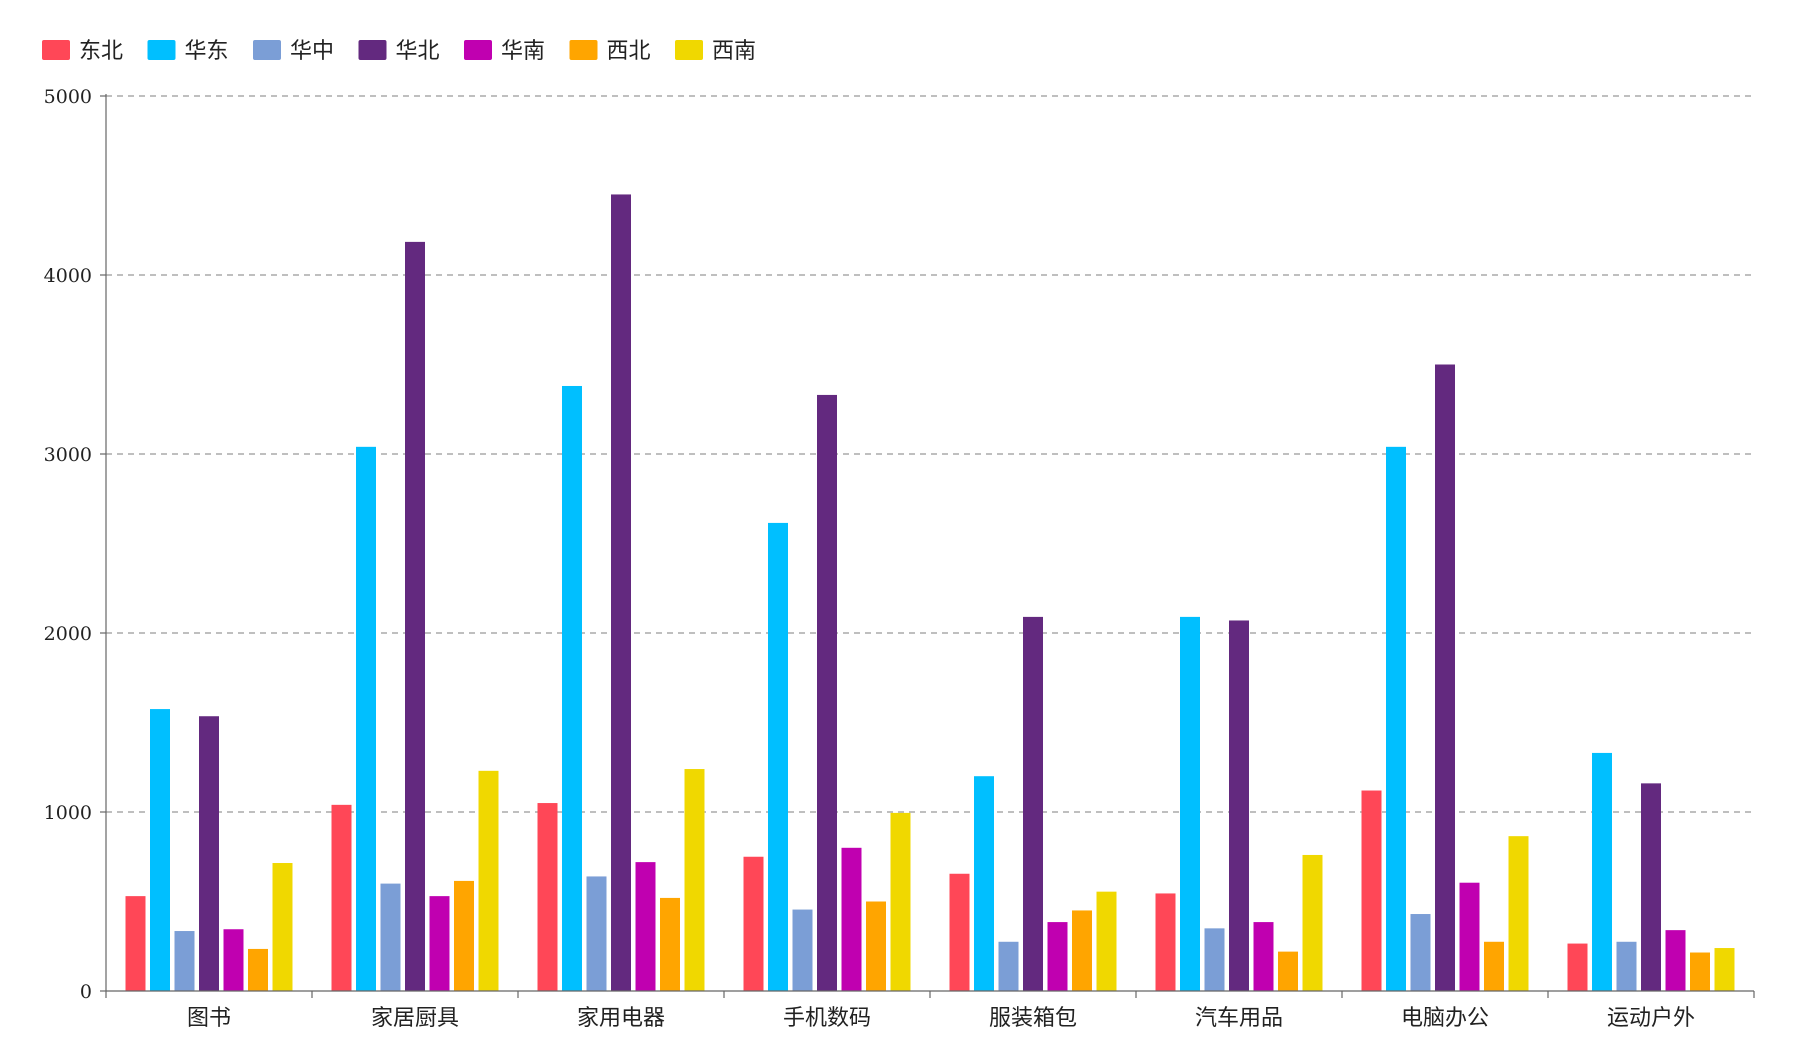  Describe the element at coordinates (1724, 969) in the screenshot. I see `bar-西南-运动户外` at that location.